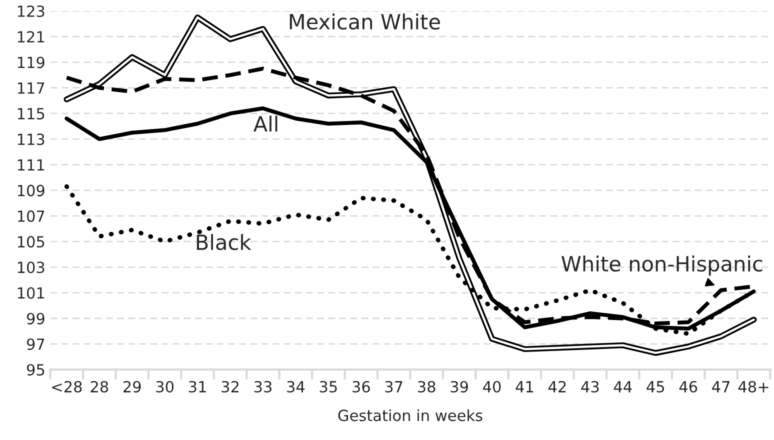 The height and width of the screenshot is (440, 774). Describe the element at coordinates (266, 124) in the screenshot. I see `series-label: All` at that location.